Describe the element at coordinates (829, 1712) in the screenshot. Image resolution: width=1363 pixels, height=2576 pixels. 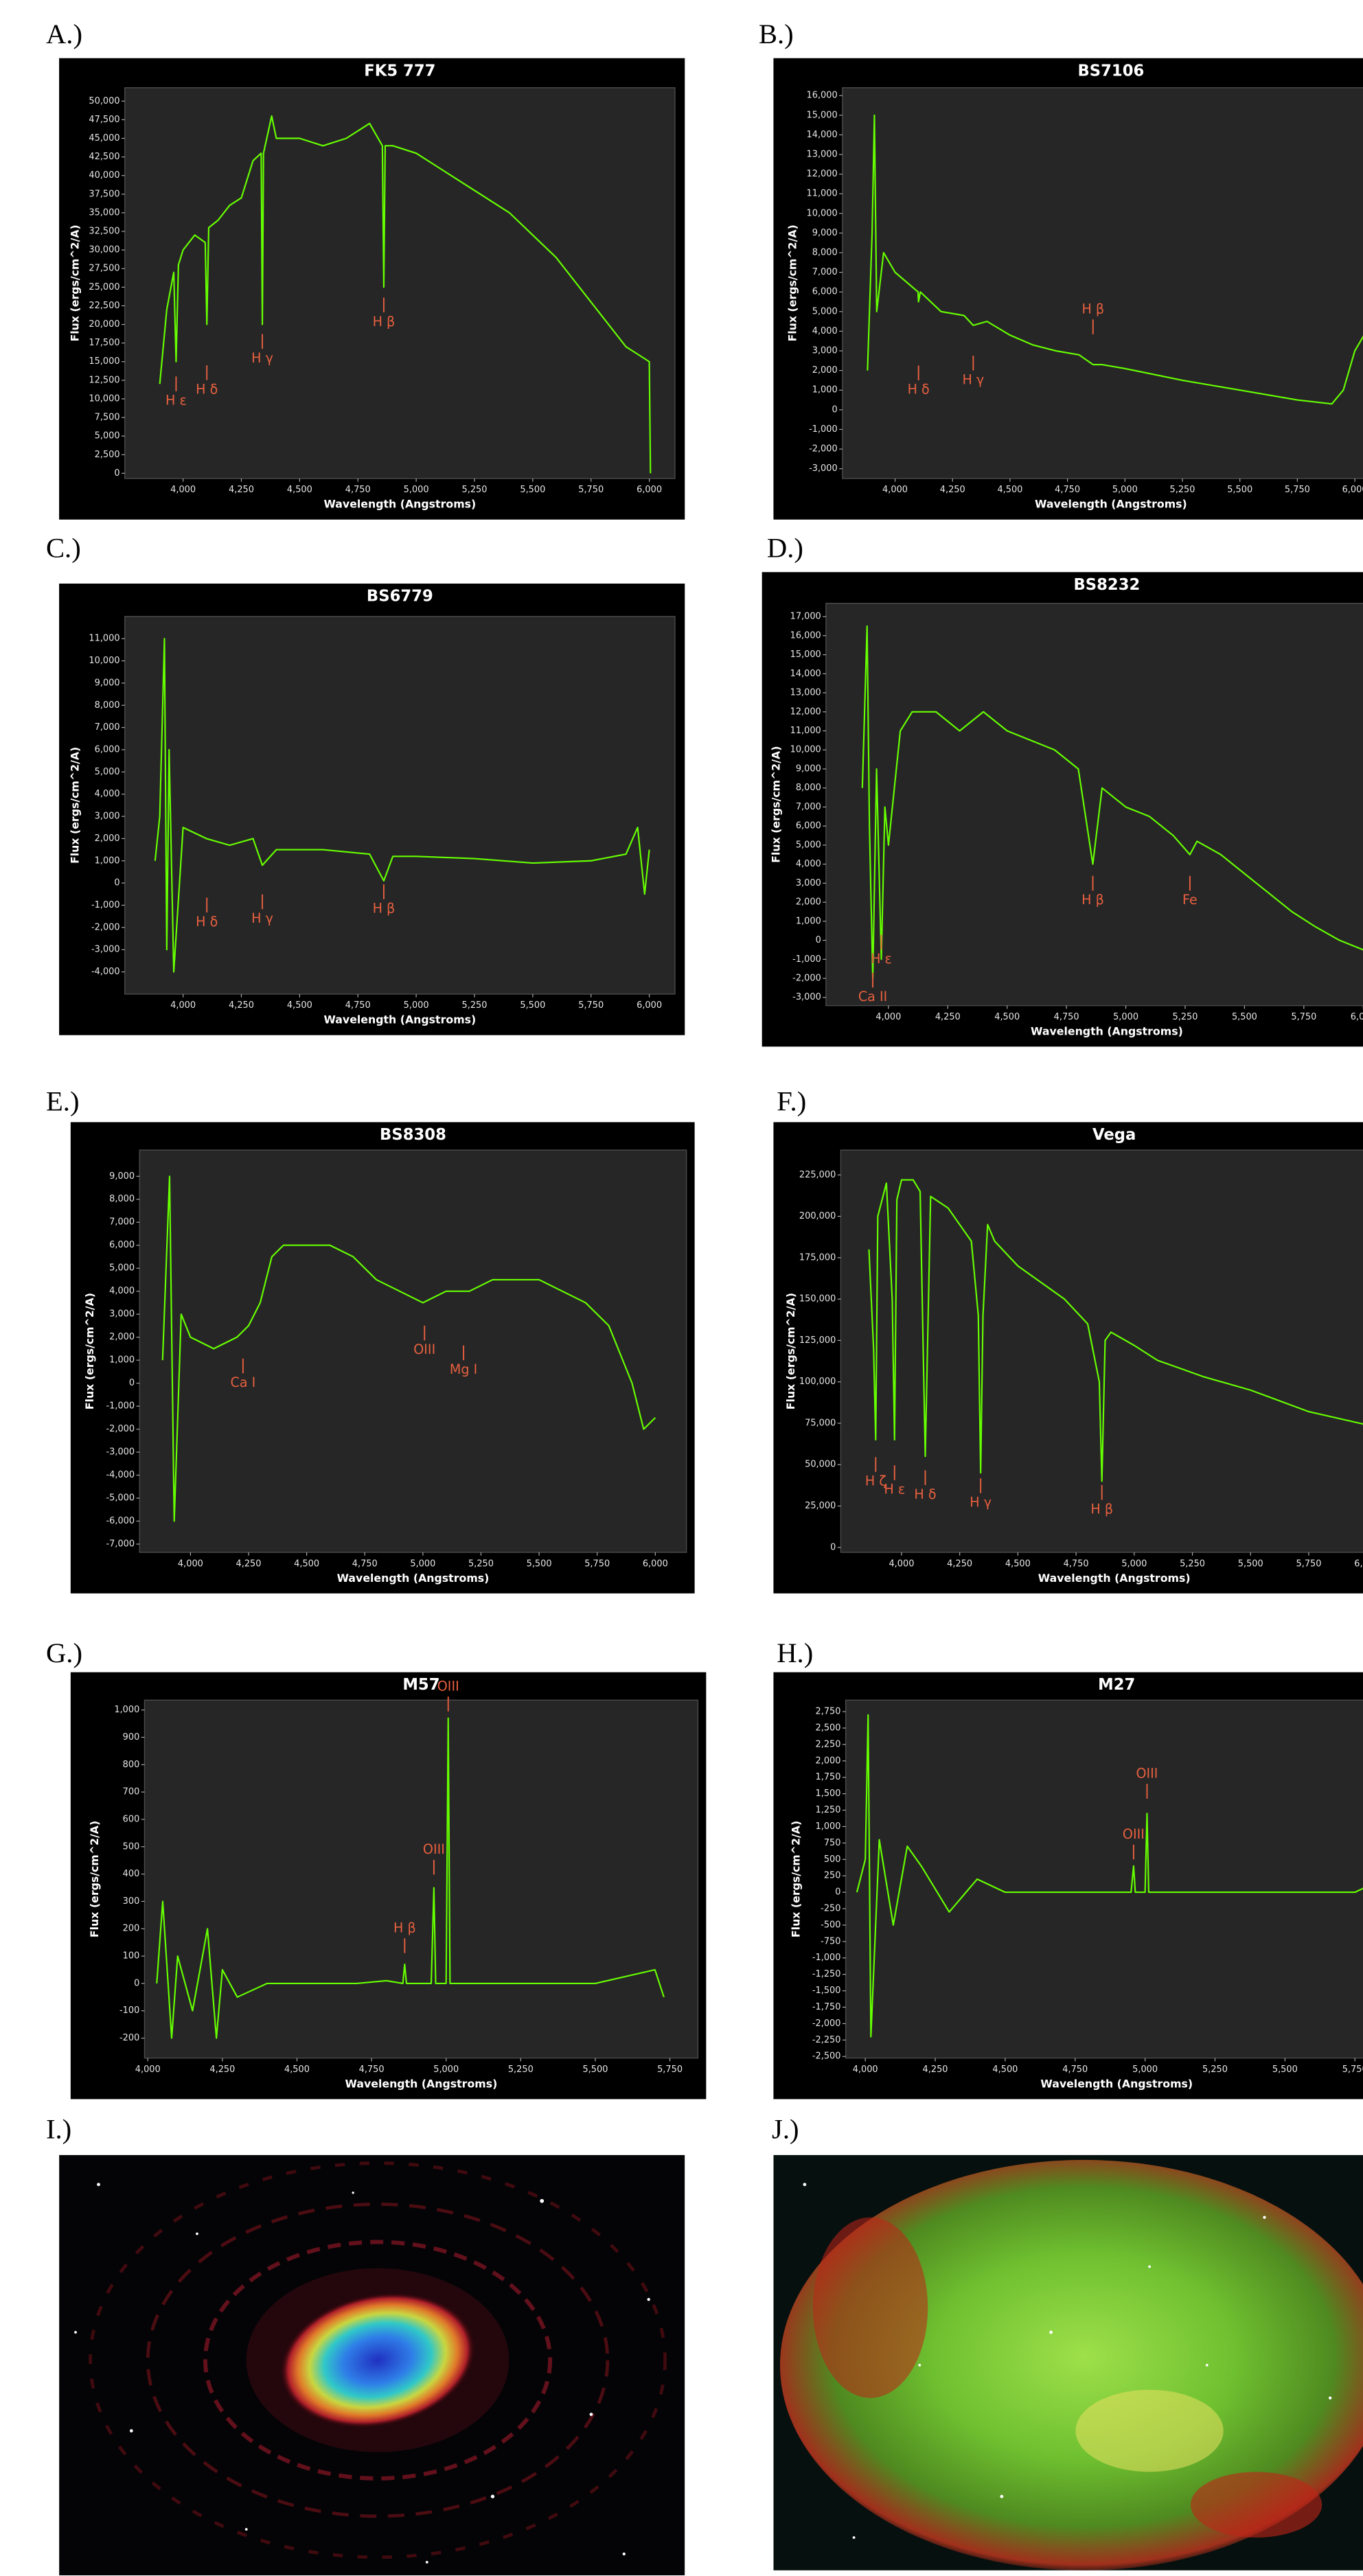
I see `y-tick-label: 2,750` at that location.